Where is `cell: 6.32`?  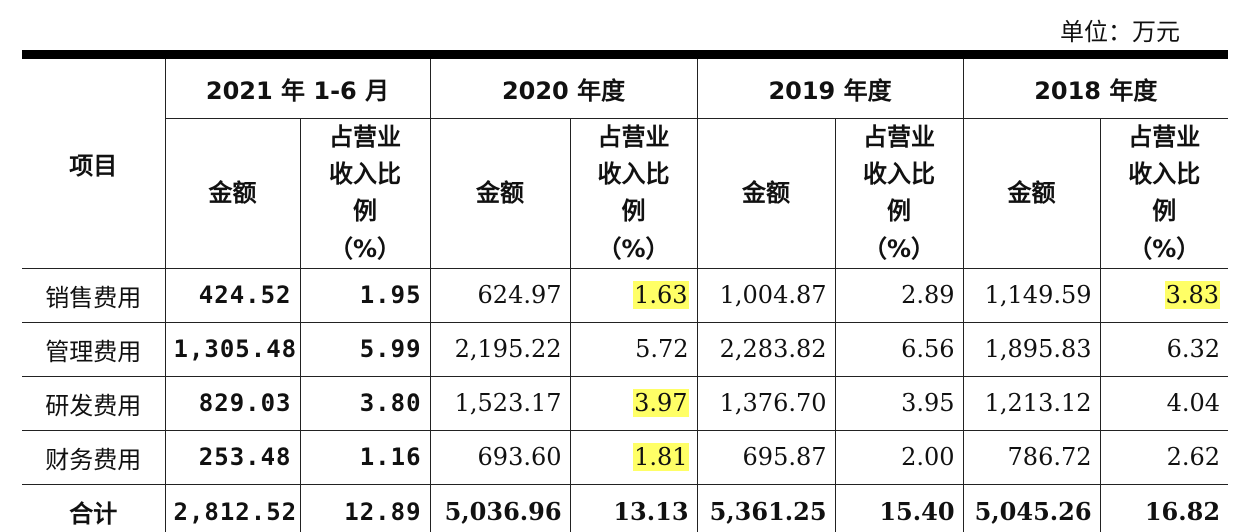 cell: 6.32 is located at coordinates (1164, 349).